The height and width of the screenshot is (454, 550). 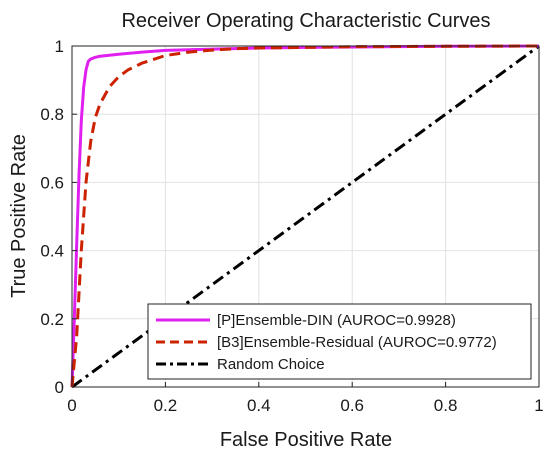 What do you see at coordinates (52, 251) in the screenshot?
I see `y-tick-label: 0.4` at bounding box center [52, 251].